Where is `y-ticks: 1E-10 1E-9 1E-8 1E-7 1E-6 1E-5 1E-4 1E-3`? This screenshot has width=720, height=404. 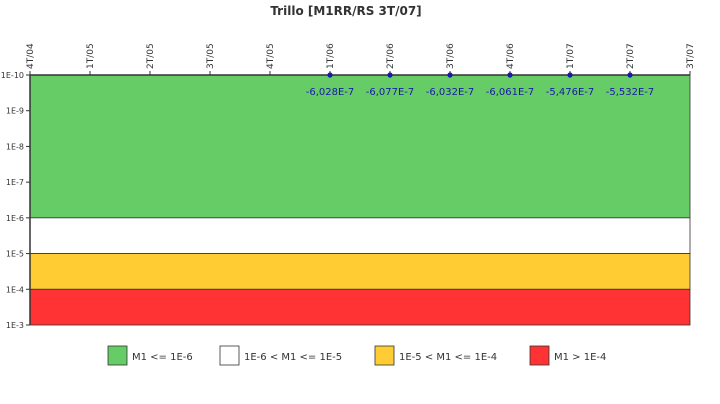
y-ticks: 1E-10 1E-9 1E-8 1E-7 1E-6 1E-5 1E-4 1E-3 is located at coordinates (15, 200).